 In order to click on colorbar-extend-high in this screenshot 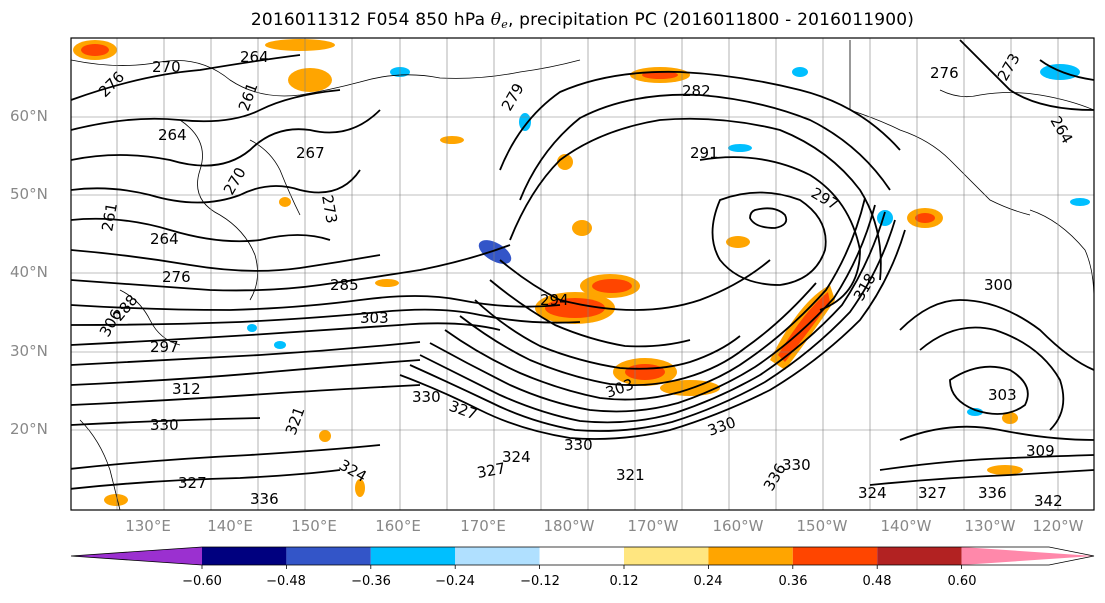, I will do `click(1027, 556)`.